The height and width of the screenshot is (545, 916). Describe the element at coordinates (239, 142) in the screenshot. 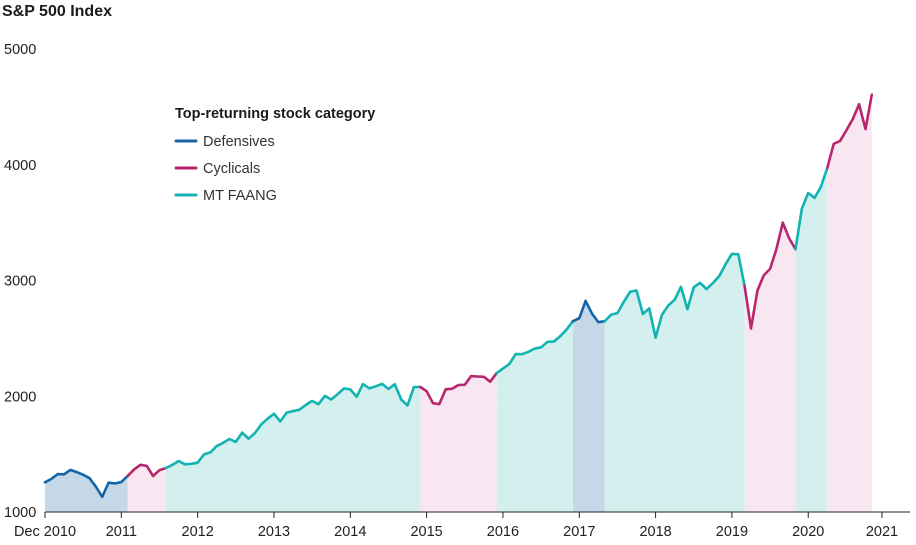

I see `legend-label-defensives: Defensives` at that location.